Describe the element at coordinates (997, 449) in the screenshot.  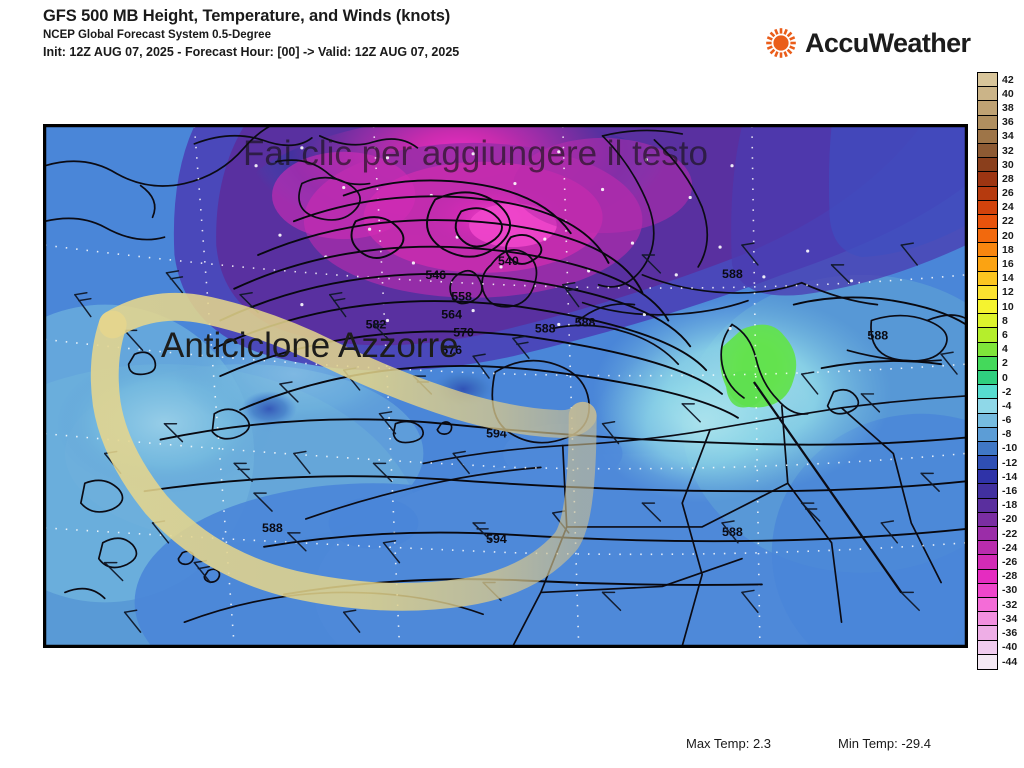
I see `colorbar-swatch: -10` at that location.